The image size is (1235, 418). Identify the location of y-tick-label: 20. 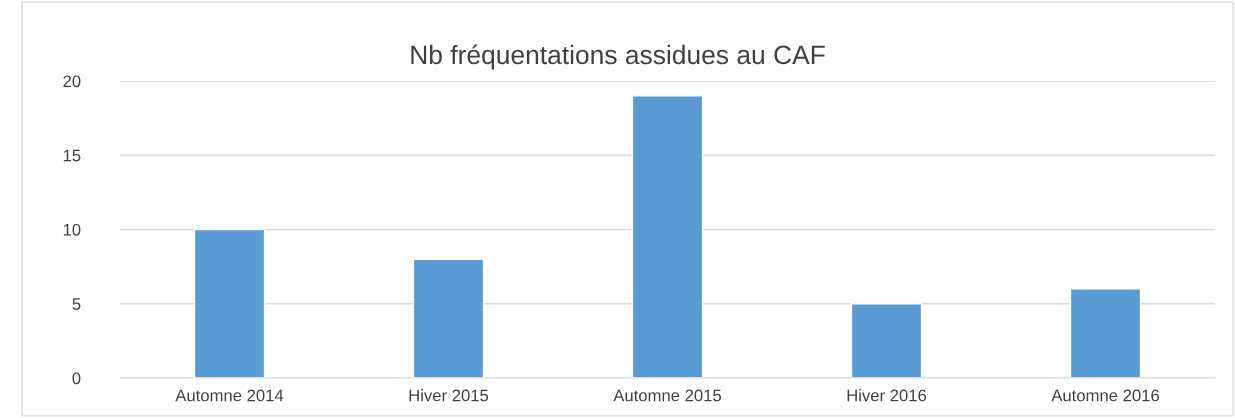
(72, 81).